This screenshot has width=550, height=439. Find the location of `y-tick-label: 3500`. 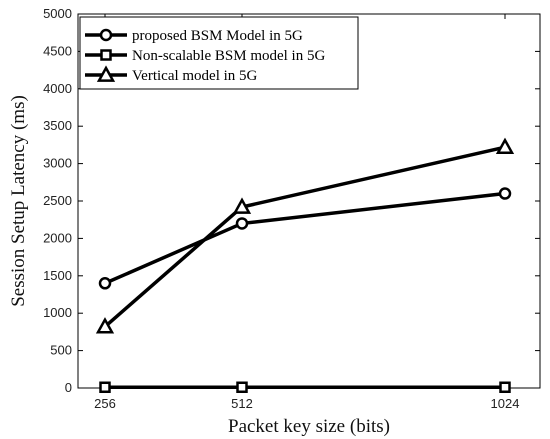

y-tick-label: 3500 is located at coordinates (57, 125).